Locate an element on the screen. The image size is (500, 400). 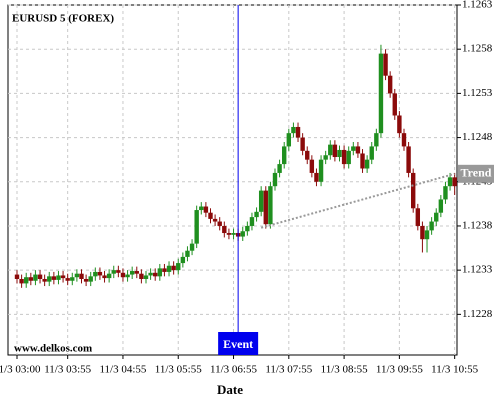
event-label-box is located at coordinates (238, 343).